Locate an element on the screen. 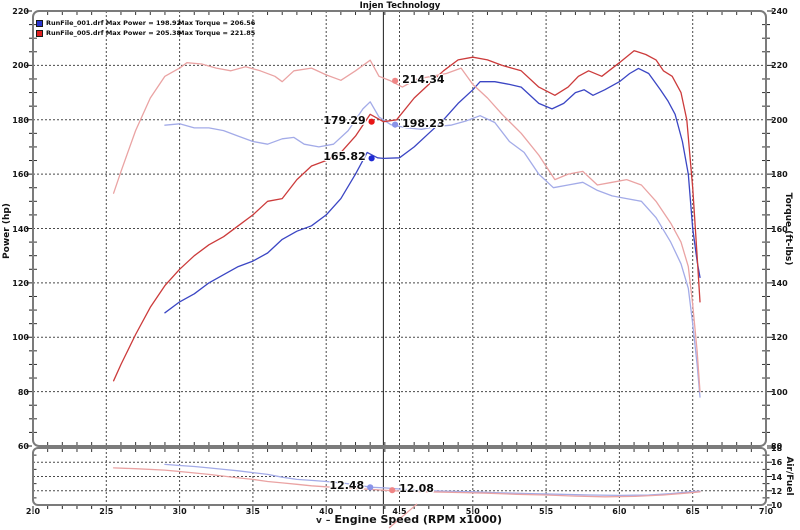 This screenshot has width=800, height=530. cursor-value-annotation: 12.08 is located at coordinates (416, 489).